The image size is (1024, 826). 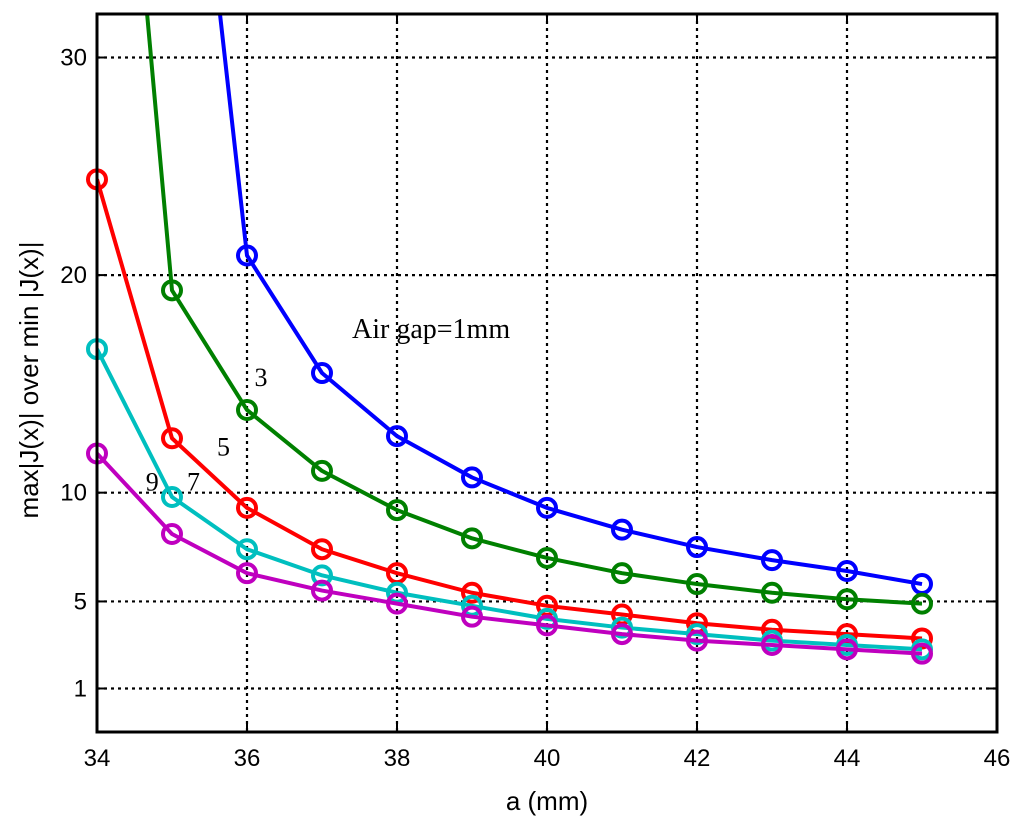 What do you see at coordinates (431, 329) in the screenshot?
I see `annotation-label: Air gap=1mm` at bounding box center [431, 329].